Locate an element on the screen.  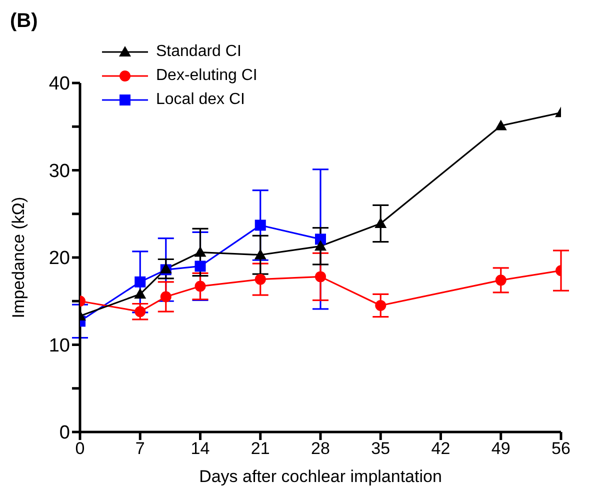
x-tick-label: 49 is located at coordinates (500, 448).